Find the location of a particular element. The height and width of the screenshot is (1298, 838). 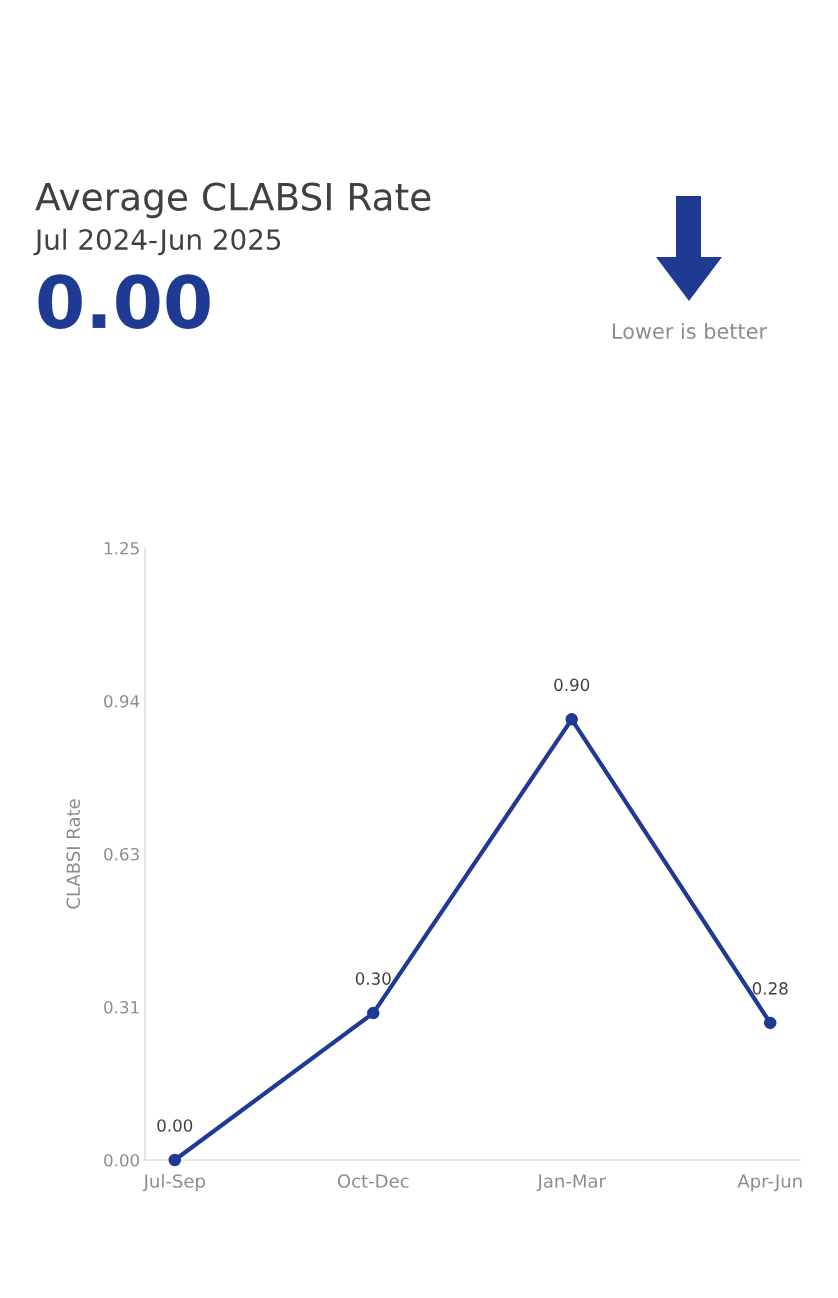

y-tick-label: 0.63 is located at coordinates (121, 854).